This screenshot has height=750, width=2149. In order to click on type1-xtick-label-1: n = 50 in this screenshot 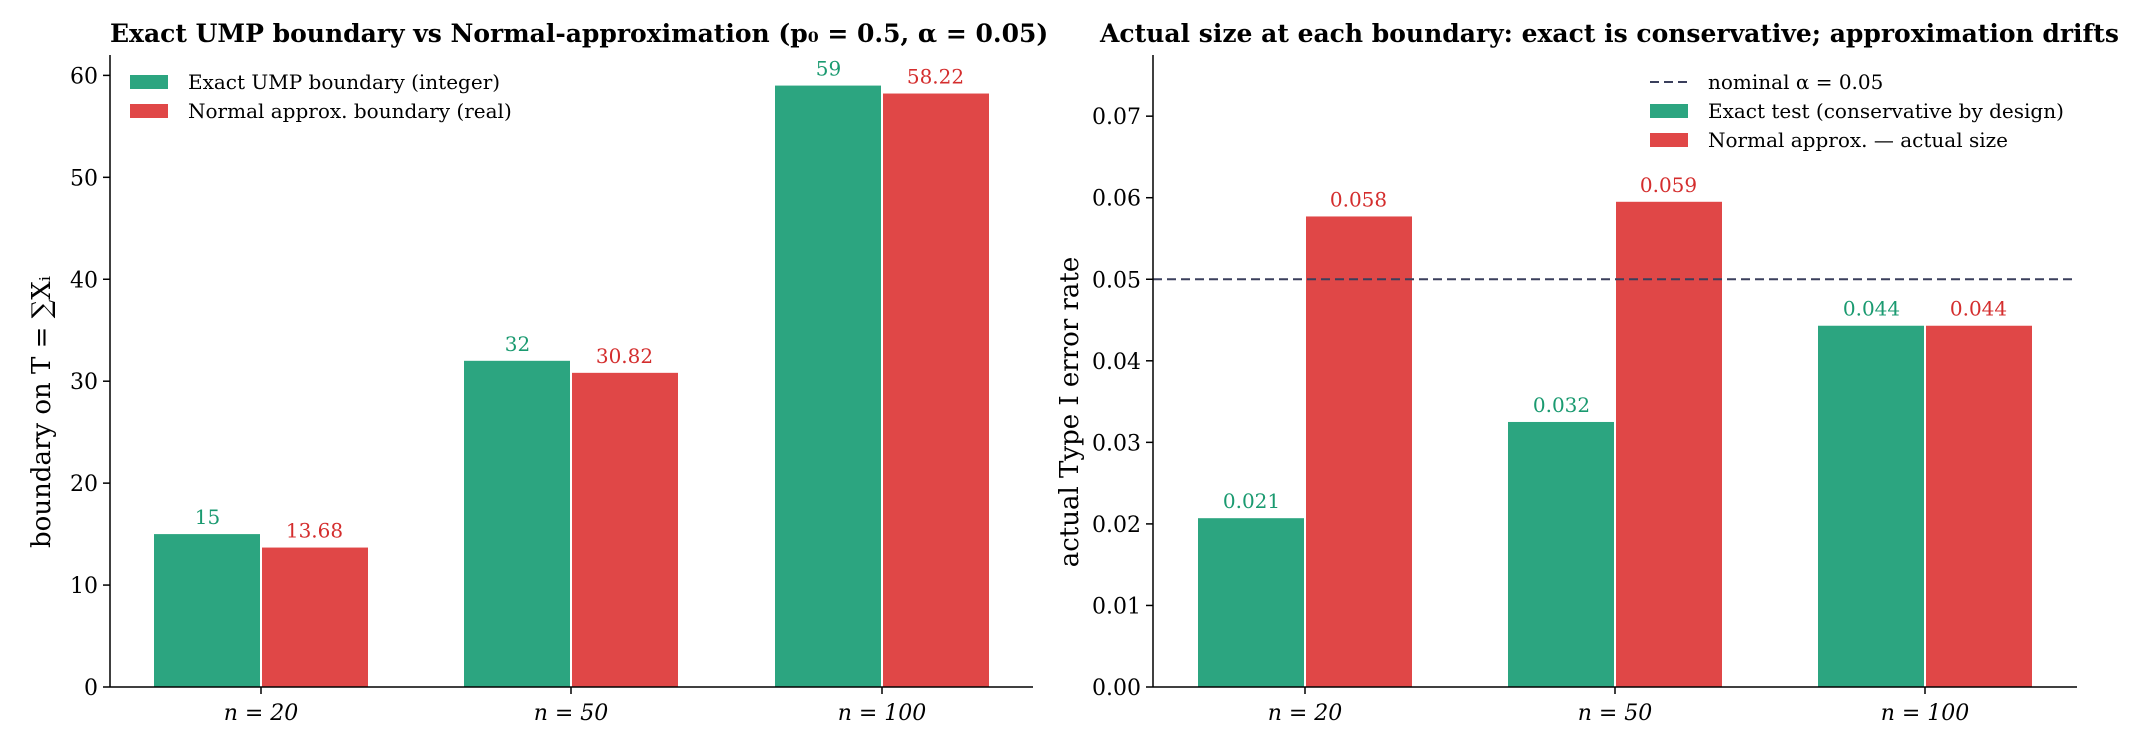, I will do `click(1615, 713)`.